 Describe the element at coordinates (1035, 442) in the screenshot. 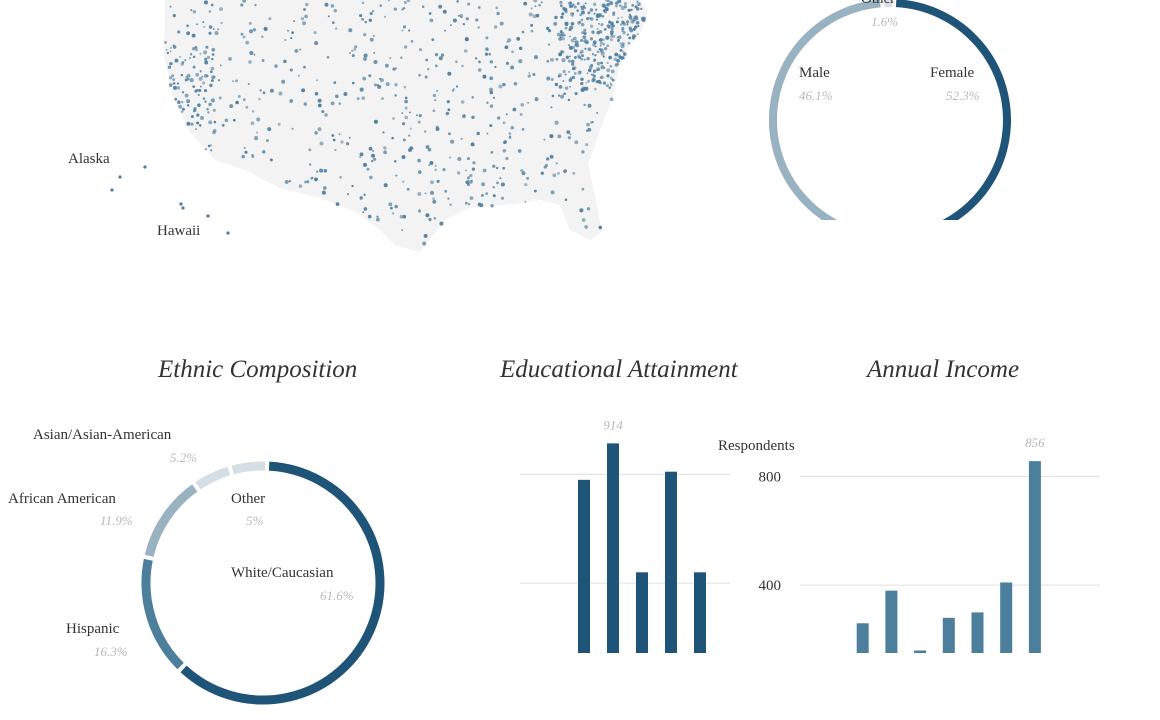

I see `bar-value-label: 856` at that location.